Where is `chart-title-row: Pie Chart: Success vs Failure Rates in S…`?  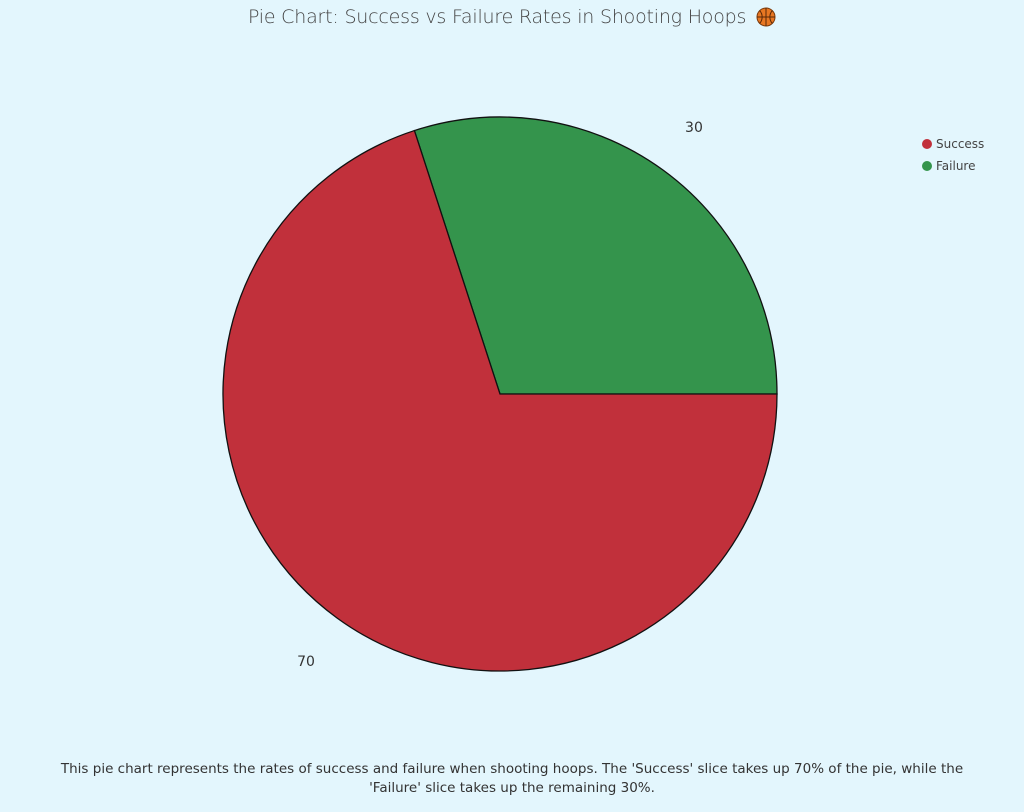
chart-title-row: Pie Chart: Success vs Failure Rates in S… is located at coordinates (512, 19).